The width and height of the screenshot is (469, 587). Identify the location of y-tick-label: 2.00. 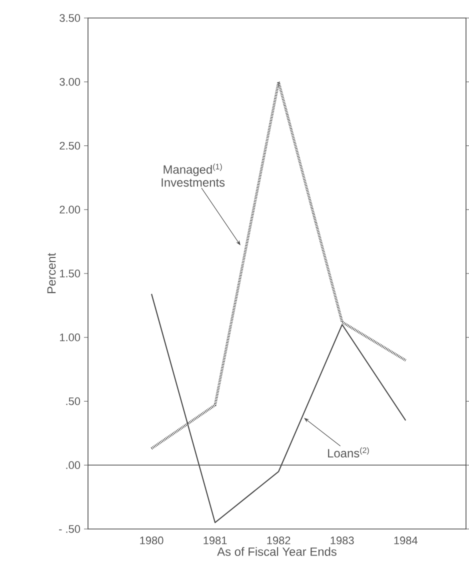
(70, 210).